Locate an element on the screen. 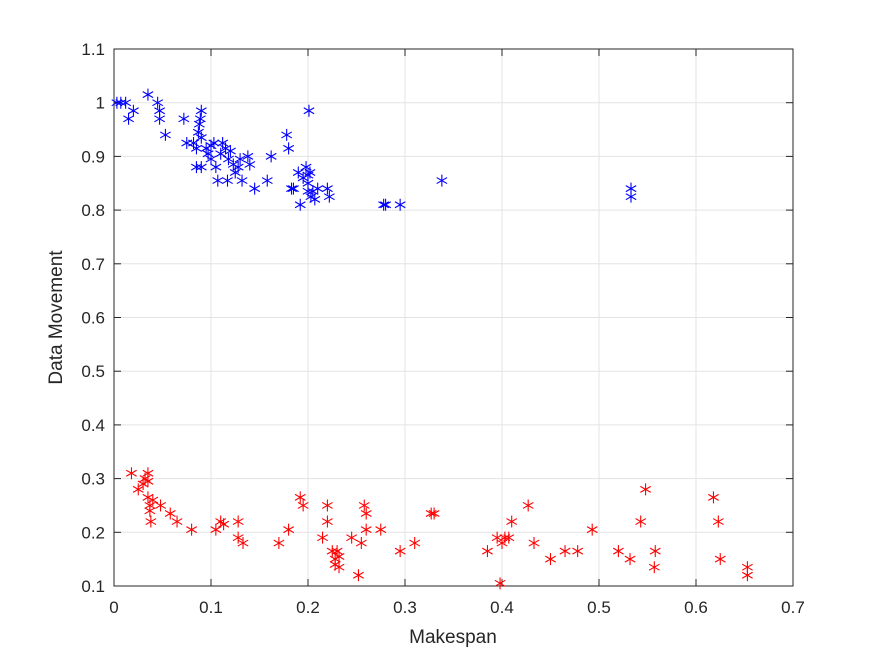  x-tick-label: 0.2 is located at coordinates (308, 607).